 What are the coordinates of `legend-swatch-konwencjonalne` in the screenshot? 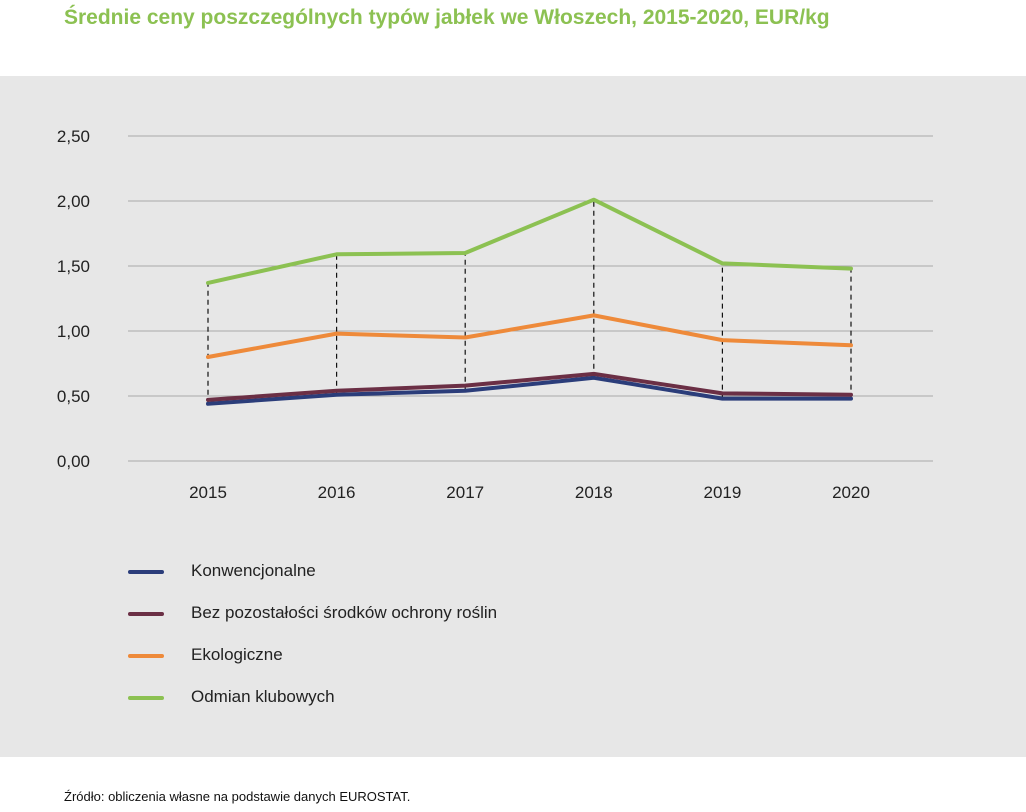 It's located at (146, 572).